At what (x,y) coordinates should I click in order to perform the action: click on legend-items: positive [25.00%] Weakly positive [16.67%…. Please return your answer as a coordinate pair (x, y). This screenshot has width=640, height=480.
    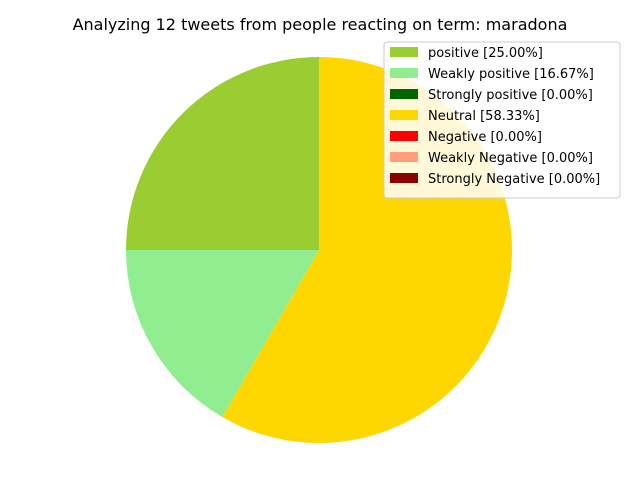
    Looking at the image, I should click on (495, 116).